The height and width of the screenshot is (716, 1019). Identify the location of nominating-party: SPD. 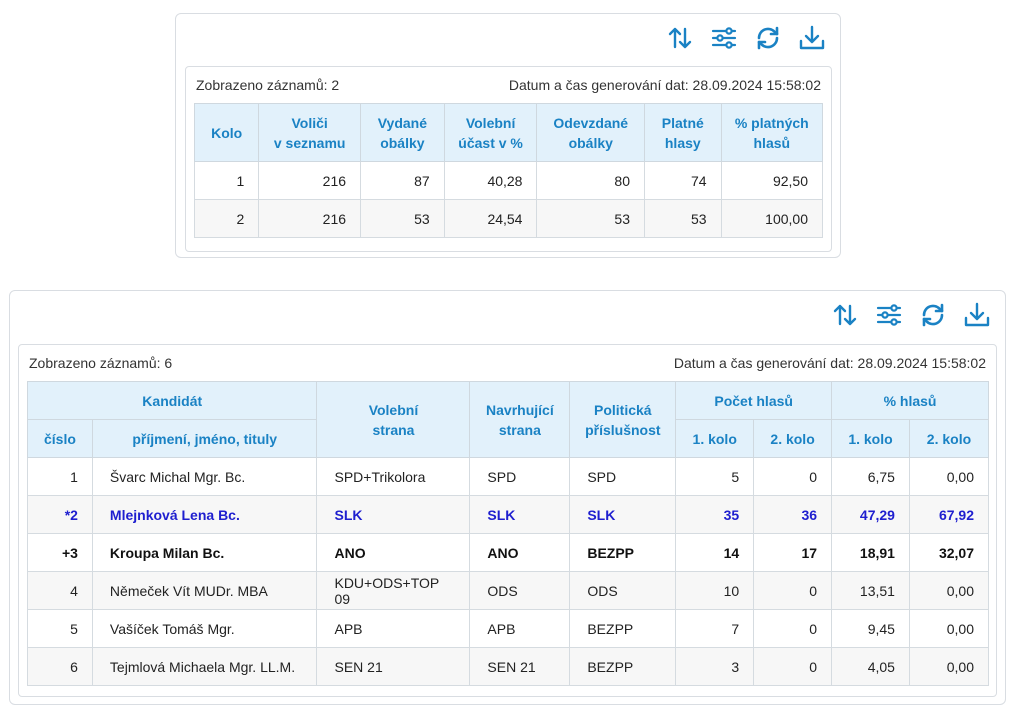
(520, 476).